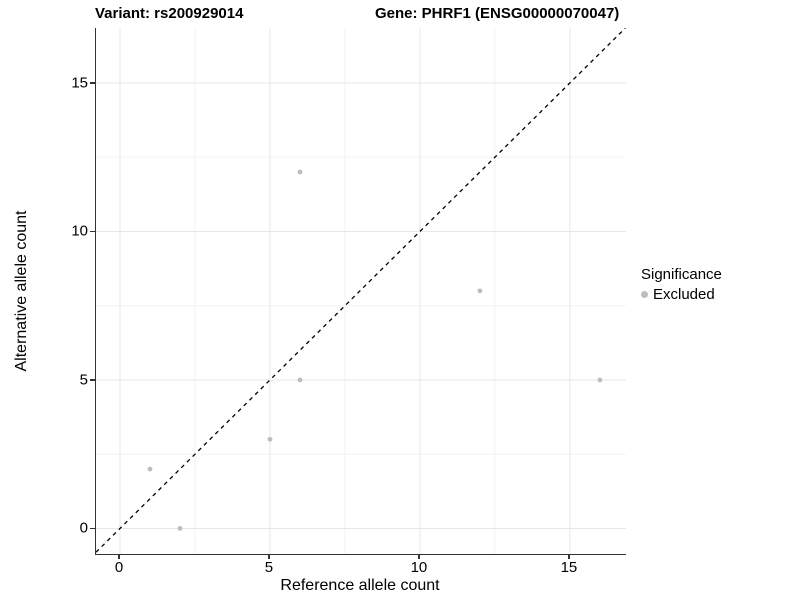  Describe the element at coordinates (569, 567) in the screenshot. I see `x-tick-label: 15` at that location.